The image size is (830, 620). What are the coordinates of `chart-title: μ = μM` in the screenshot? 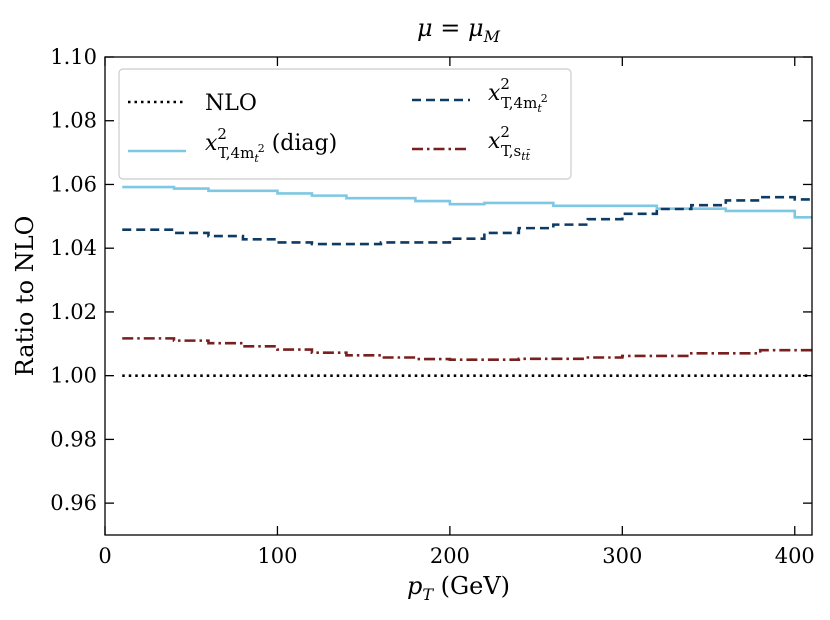 It's located at (459, 30).